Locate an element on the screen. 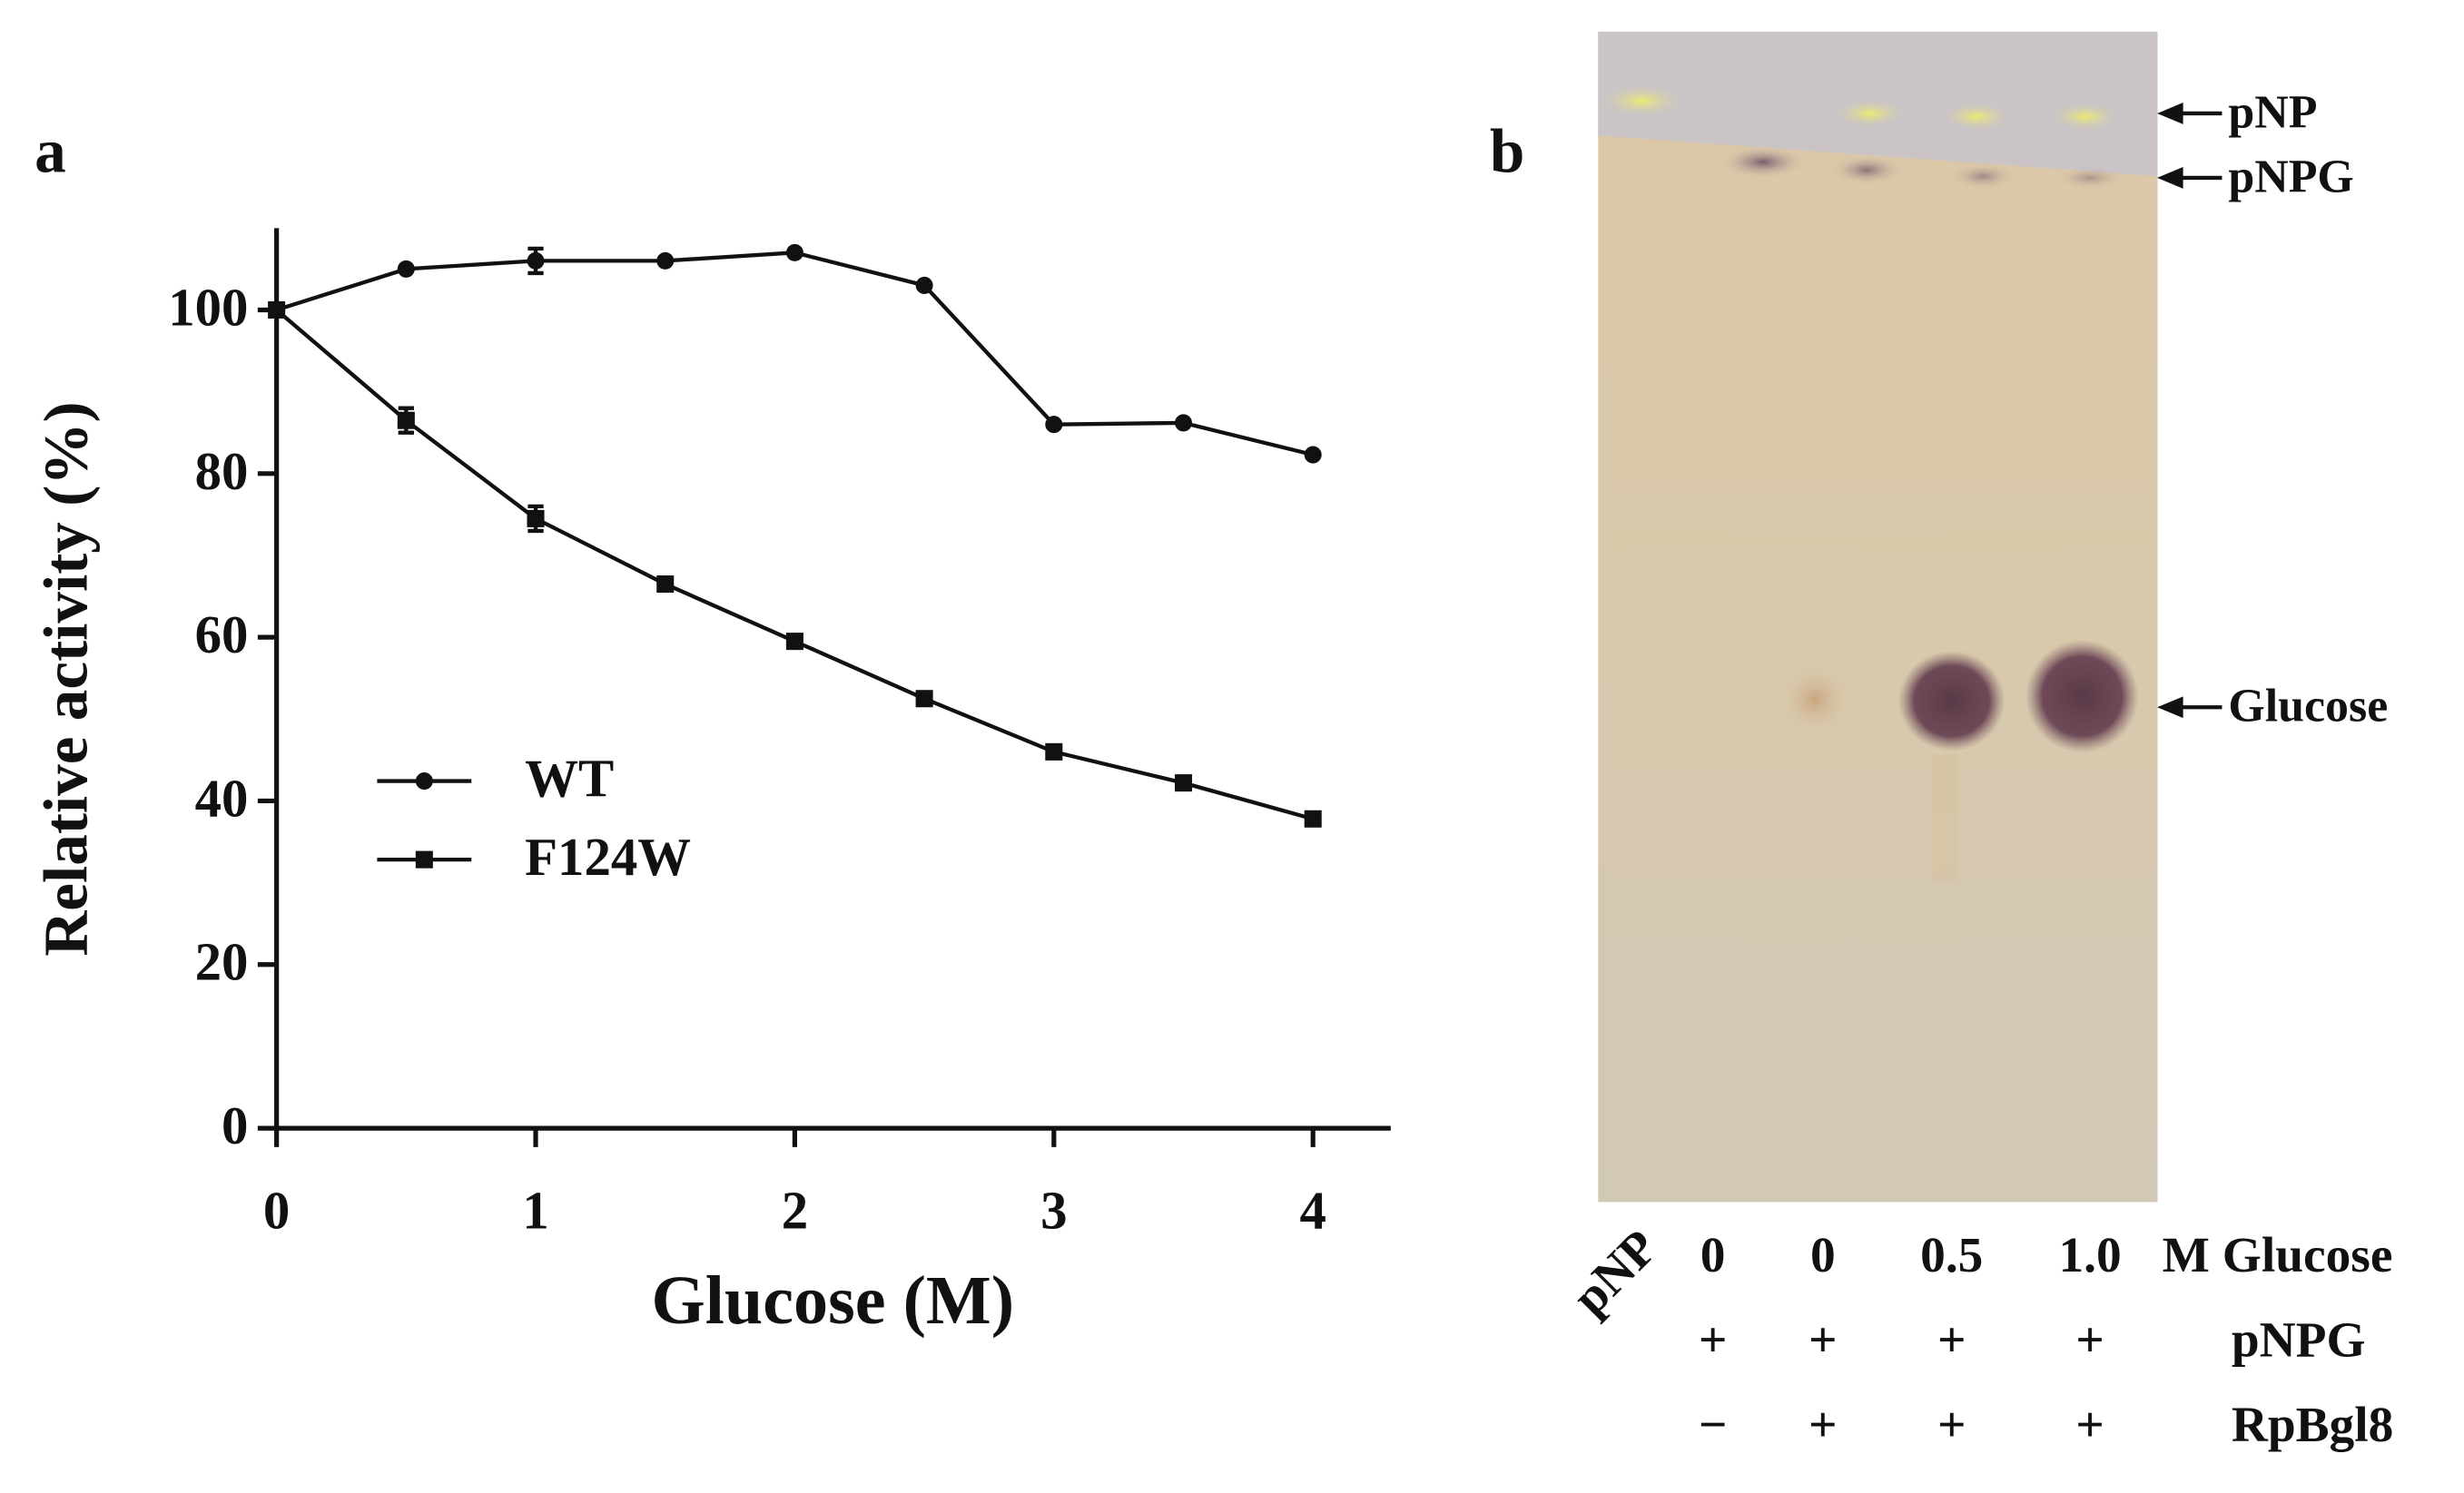  x-axis-title: Glucose (M) is located at coordinates (833, 1300).